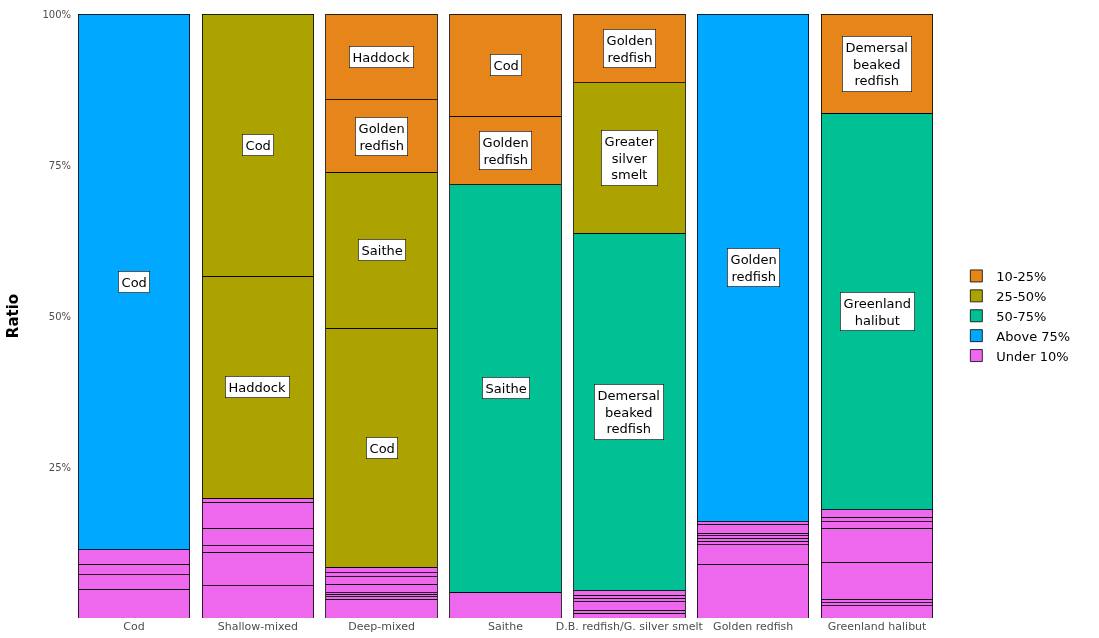  What do you see at coordinates (59, 467) in the screenshot?
I see `y-tick-label: 25%` at bounding box center [59, 467].